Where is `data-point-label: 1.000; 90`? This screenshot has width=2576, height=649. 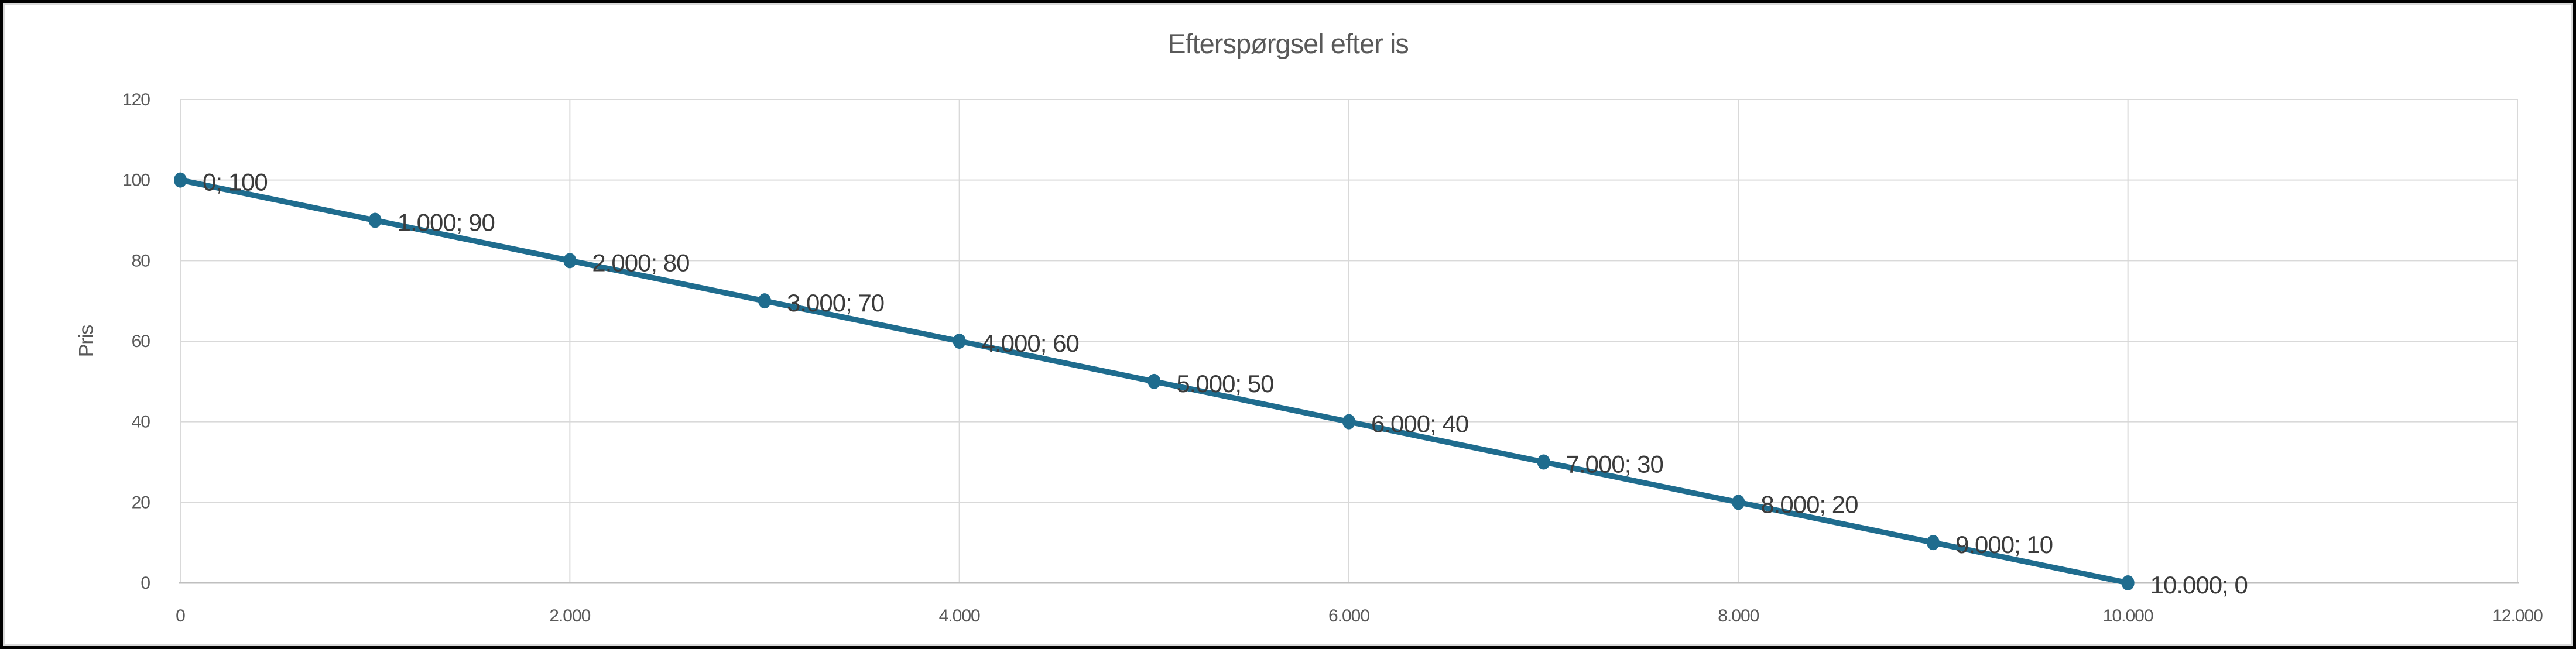
data-point-label: 1.000; 90 is located at coordinates (446, 223).